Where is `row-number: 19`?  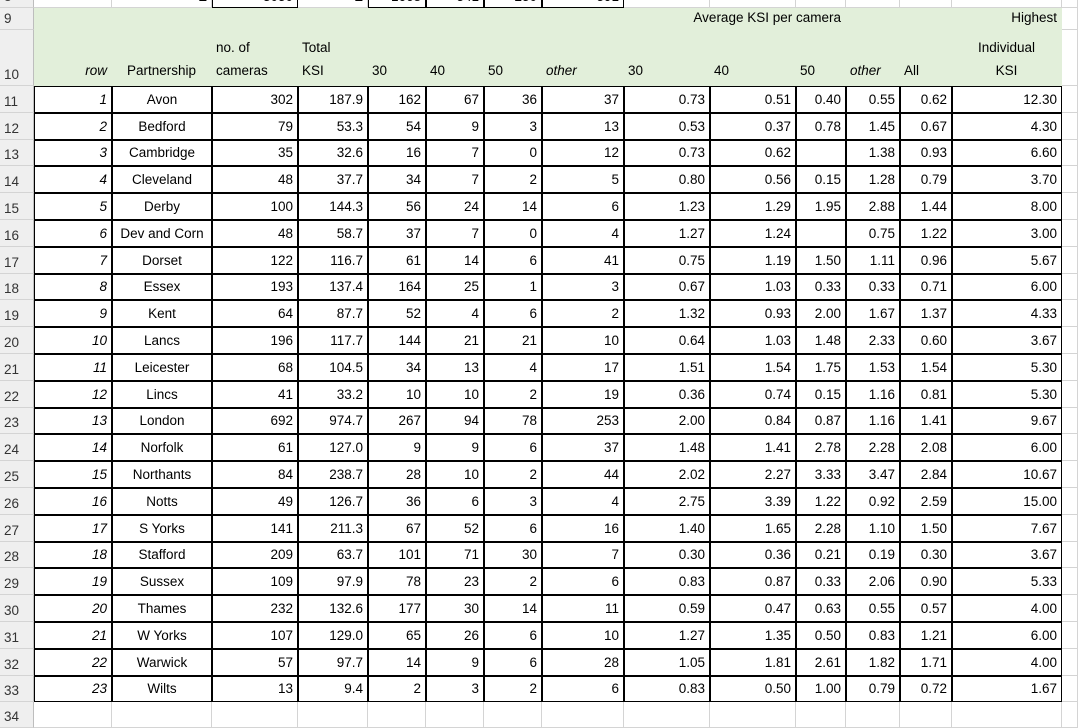 row-number: 19 is located at coordinates (17, 314).